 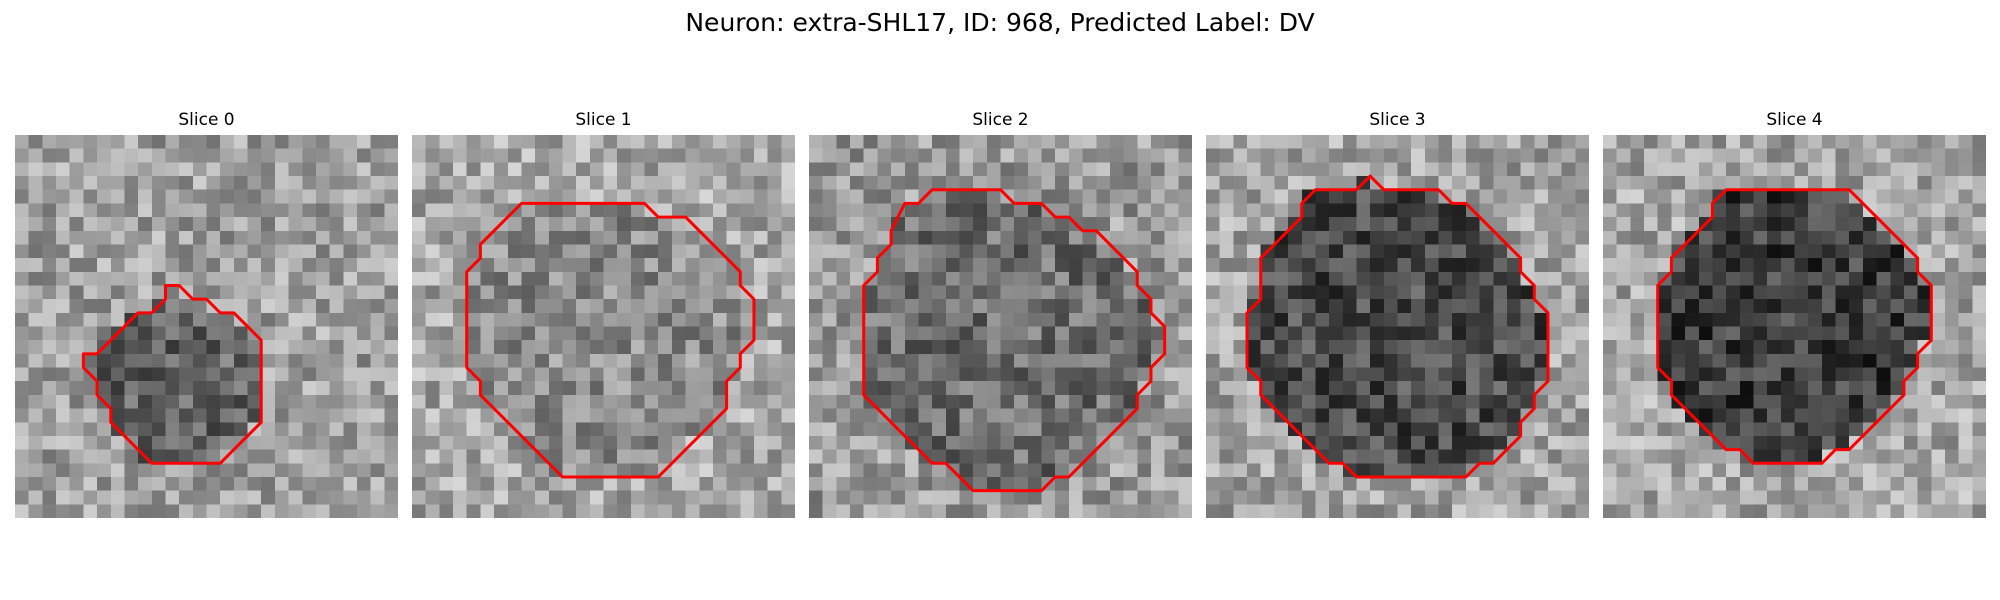 What do you see at coordinates (1397, 326) in the screenshot?
I see `pixel-grid` at bounding box center [1397, 326].